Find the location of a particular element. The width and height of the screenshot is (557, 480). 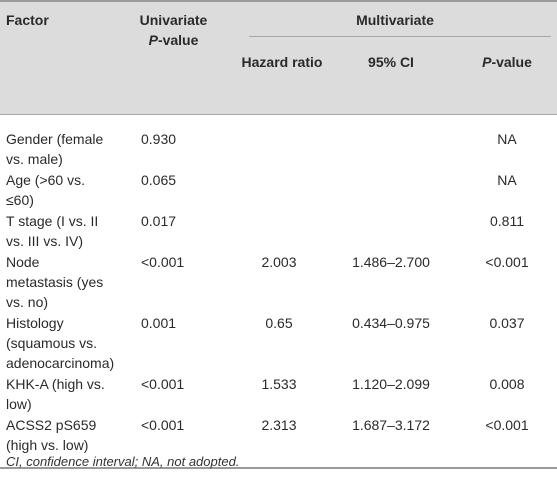

ci-cell: 1.687–3.172 is located at coordinates (391, 442).